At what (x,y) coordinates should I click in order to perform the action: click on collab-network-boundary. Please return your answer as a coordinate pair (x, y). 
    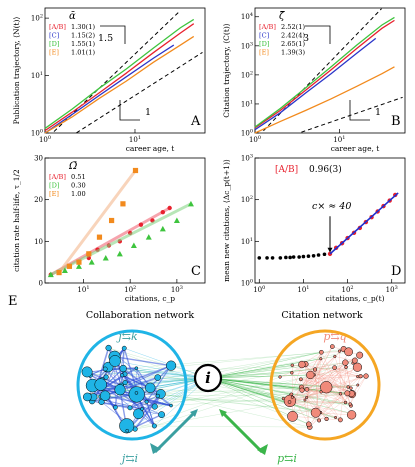
    Looking at the image, I should click on (132, 385).